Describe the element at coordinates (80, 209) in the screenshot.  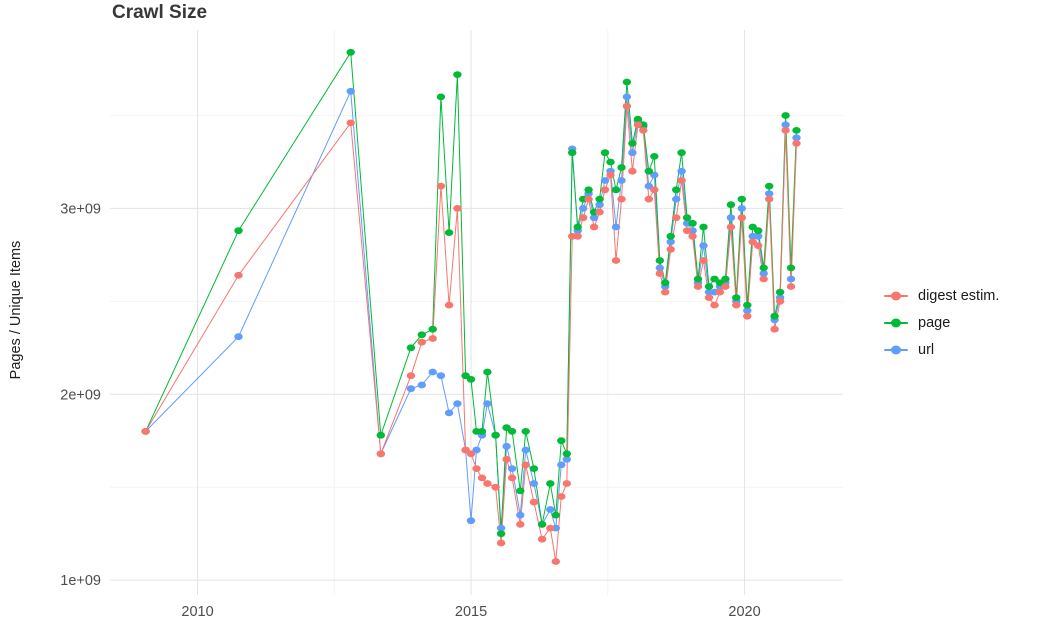
I see `y-tick-label: 3e+09` at that location.